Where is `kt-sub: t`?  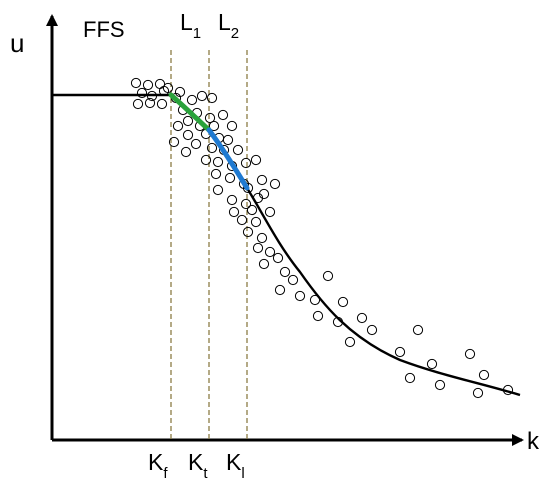
kt-sub: t is located at coordinates (205, 473).